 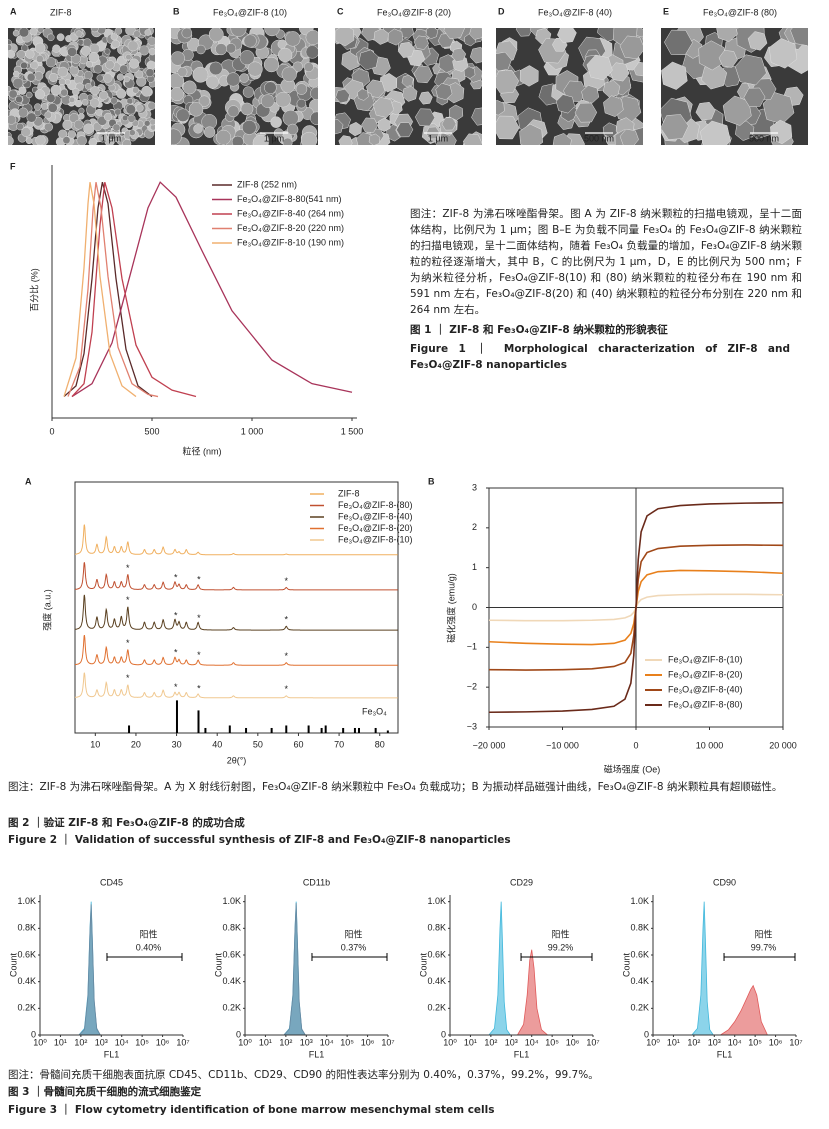 What do you see at coordinates (755, 1042) in the screenshot?
I see `x-tick-label: 10⁵` at bounding box center [755, 1042].